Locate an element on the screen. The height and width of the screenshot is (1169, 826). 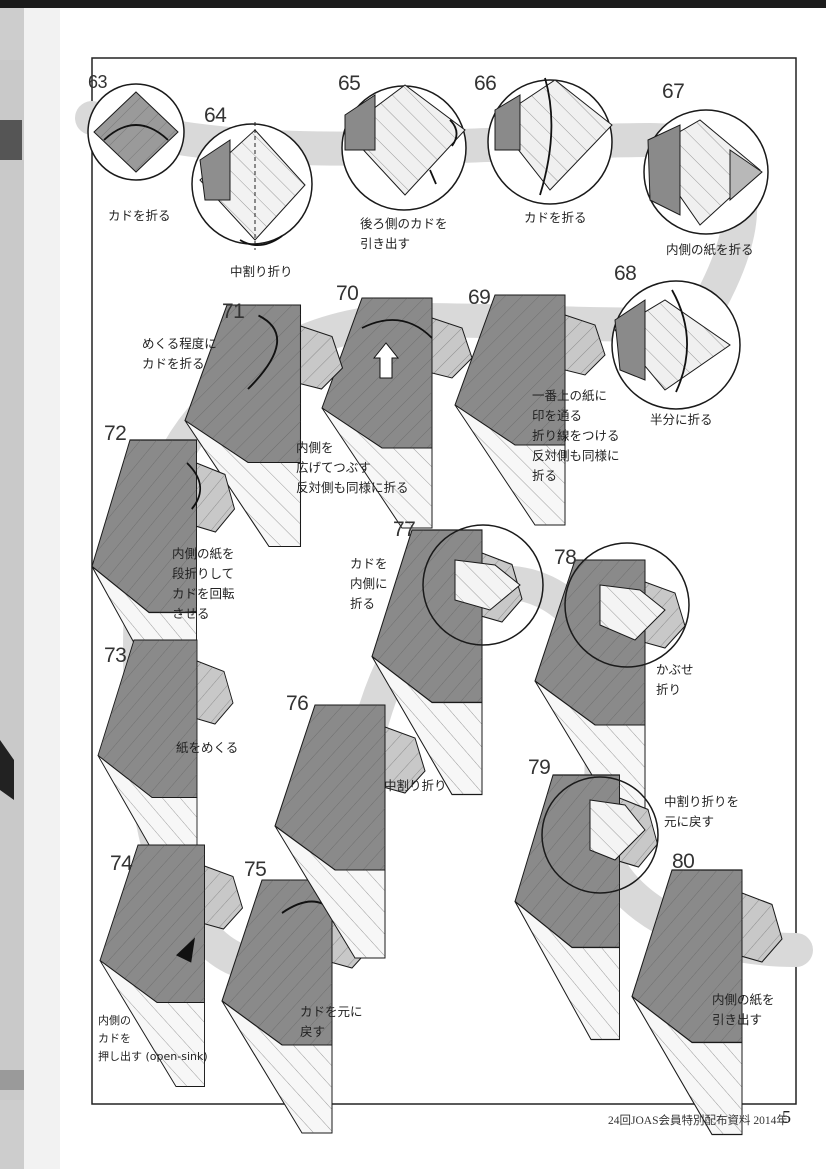
step-caption-67: 内側の紙を折る is located at coordinates (710, 249).